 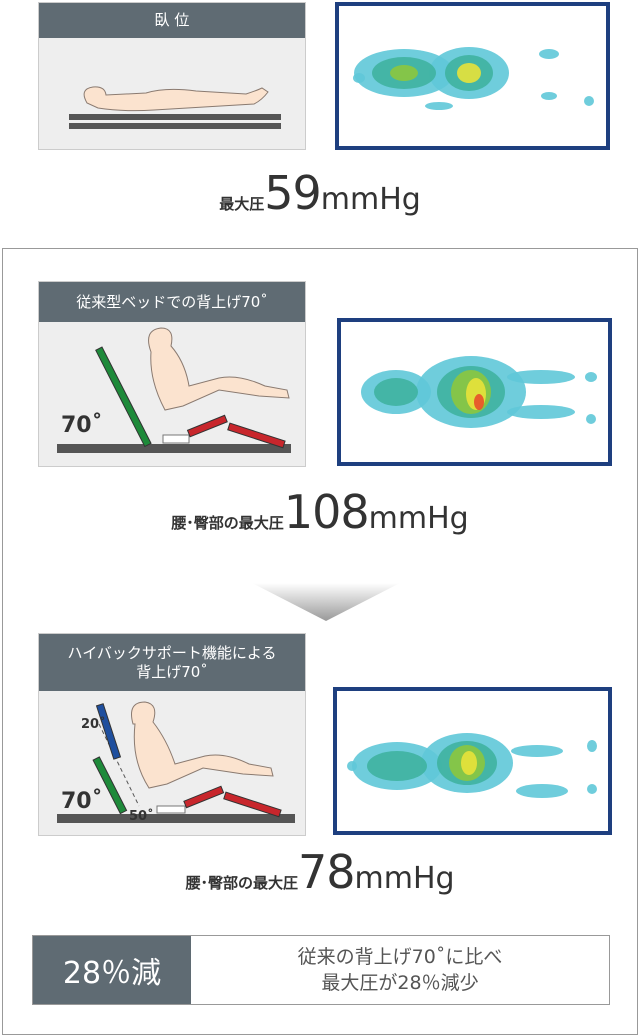 I want to click on summary-box: 28％減 従来の背上げ70˚に比べ 最大圧が28％減少, so click(x=321, y=970).